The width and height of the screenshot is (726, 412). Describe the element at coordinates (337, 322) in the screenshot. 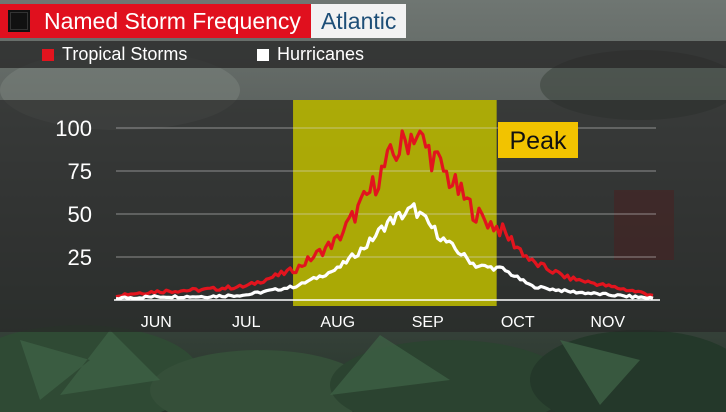

I see `x-tick-label: AUG` at that location.